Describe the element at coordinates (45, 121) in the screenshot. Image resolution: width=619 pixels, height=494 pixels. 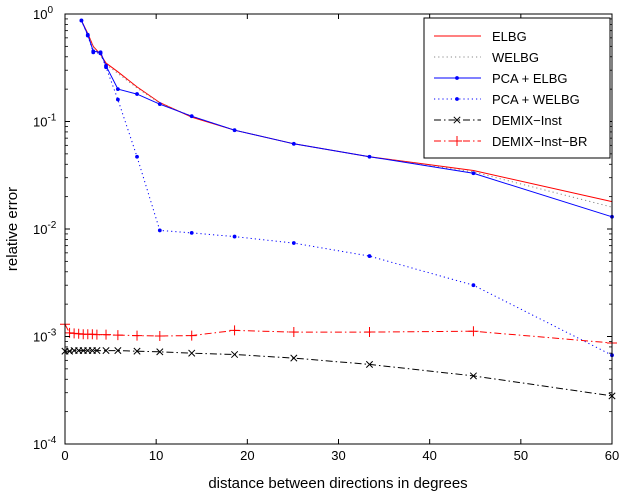
I see `y-tick-label: 10⁻¹` at that location.